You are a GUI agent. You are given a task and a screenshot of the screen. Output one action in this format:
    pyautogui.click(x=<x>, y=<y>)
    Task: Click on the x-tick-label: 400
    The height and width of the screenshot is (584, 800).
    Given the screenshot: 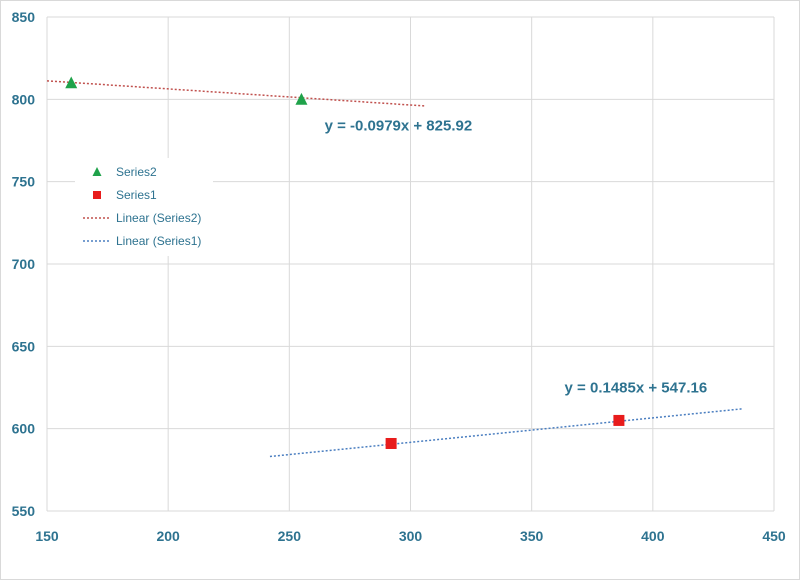 What is the action you would take?
    pyautogui.click(x=653, y=536)
    